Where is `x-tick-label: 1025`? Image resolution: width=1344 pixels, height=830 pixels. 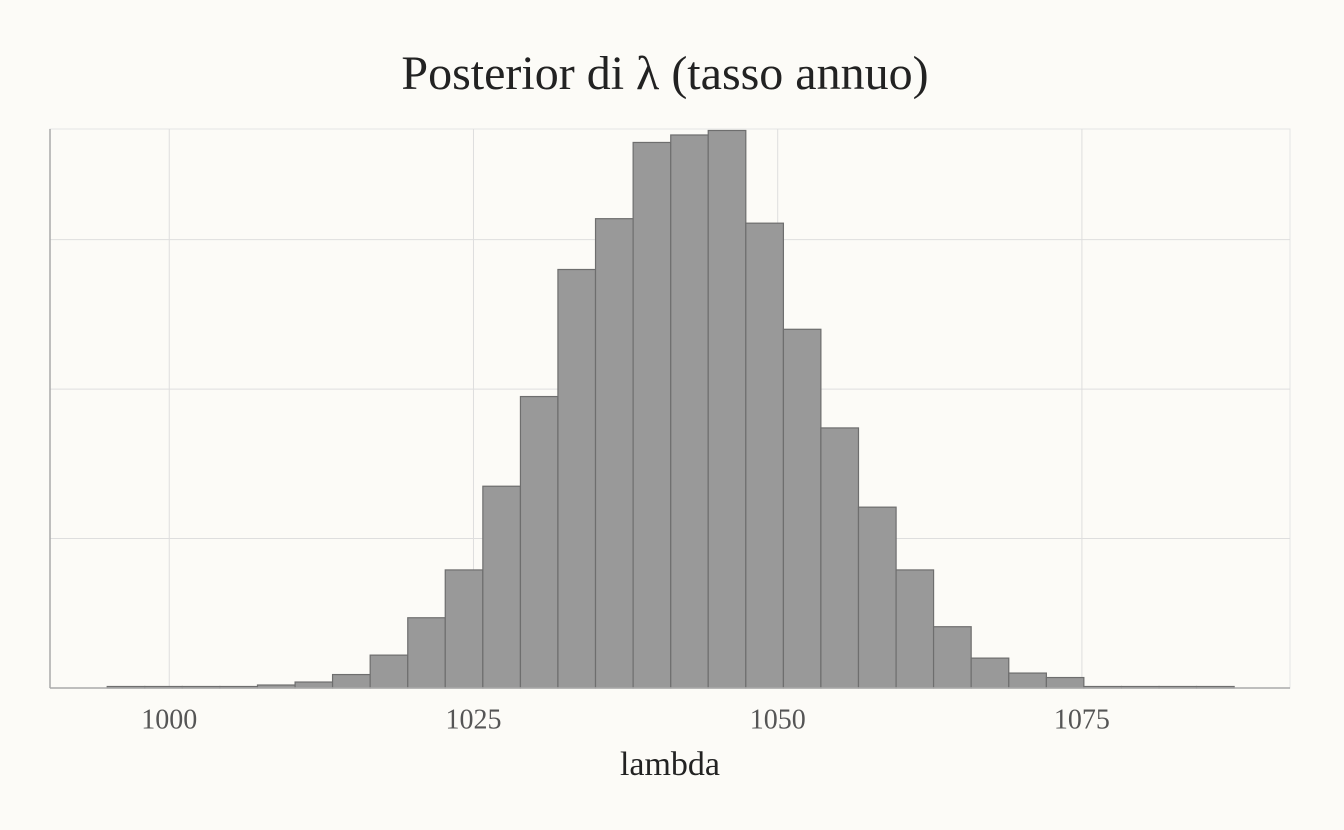 x-tick-label: 1025 is located at coordinates (473, 719).